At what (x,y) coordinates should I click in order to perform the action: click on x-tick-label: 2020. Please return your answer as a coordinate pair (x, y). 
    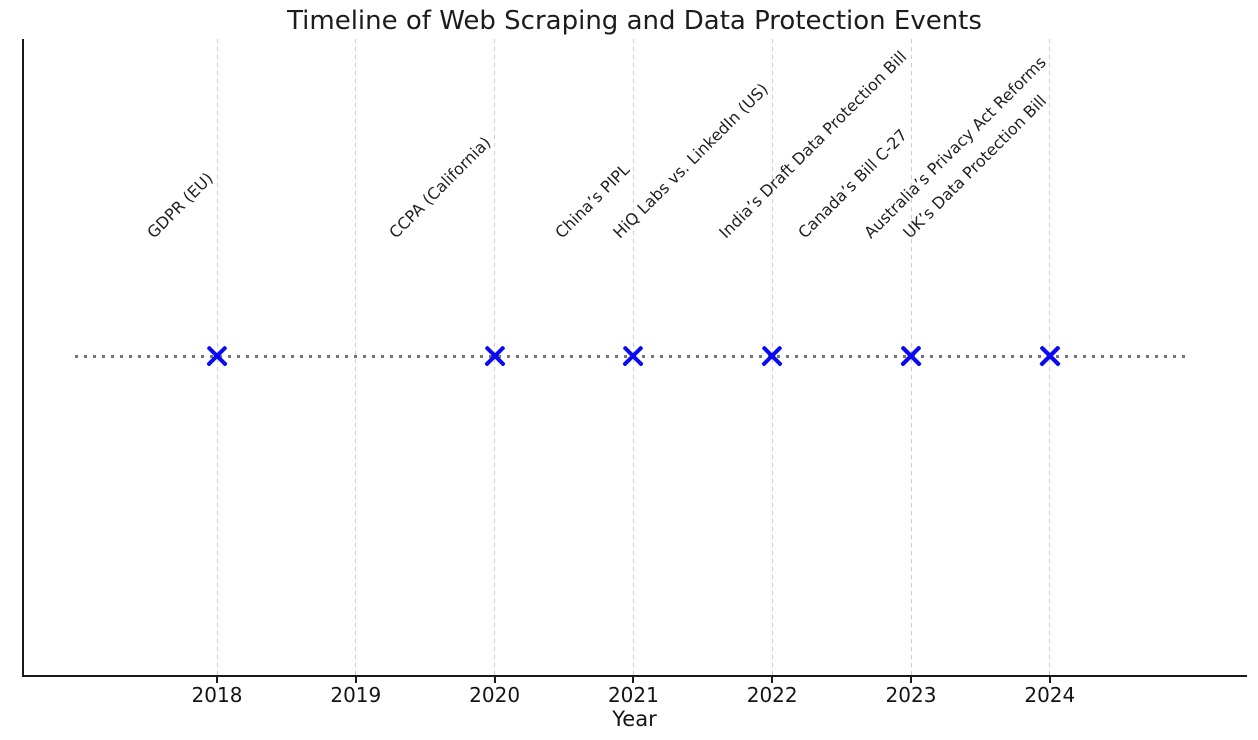
    Looking at the image, I should click on (495, 695).